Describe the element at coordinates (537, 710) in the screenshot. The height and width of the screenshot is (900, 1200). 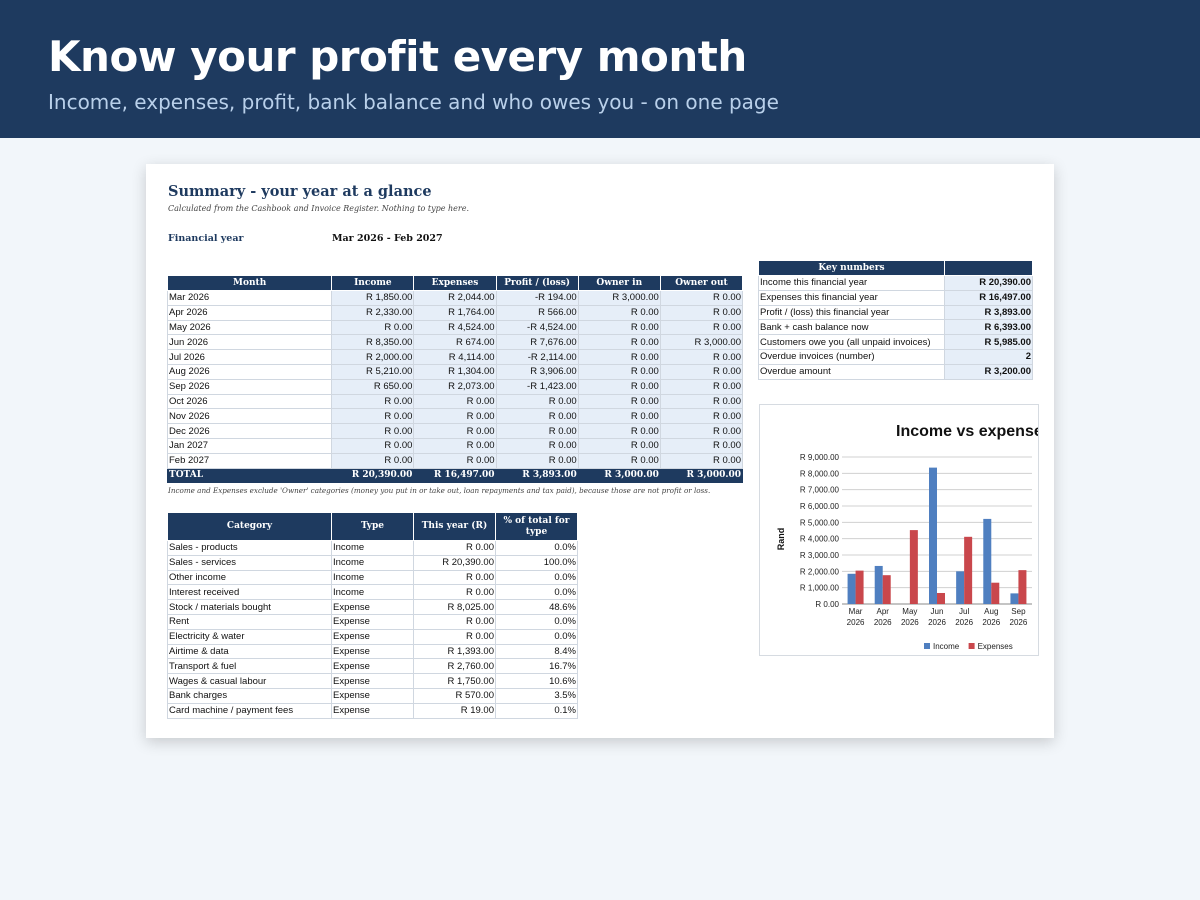
I see `percent-cell: 0.1%` at that location.